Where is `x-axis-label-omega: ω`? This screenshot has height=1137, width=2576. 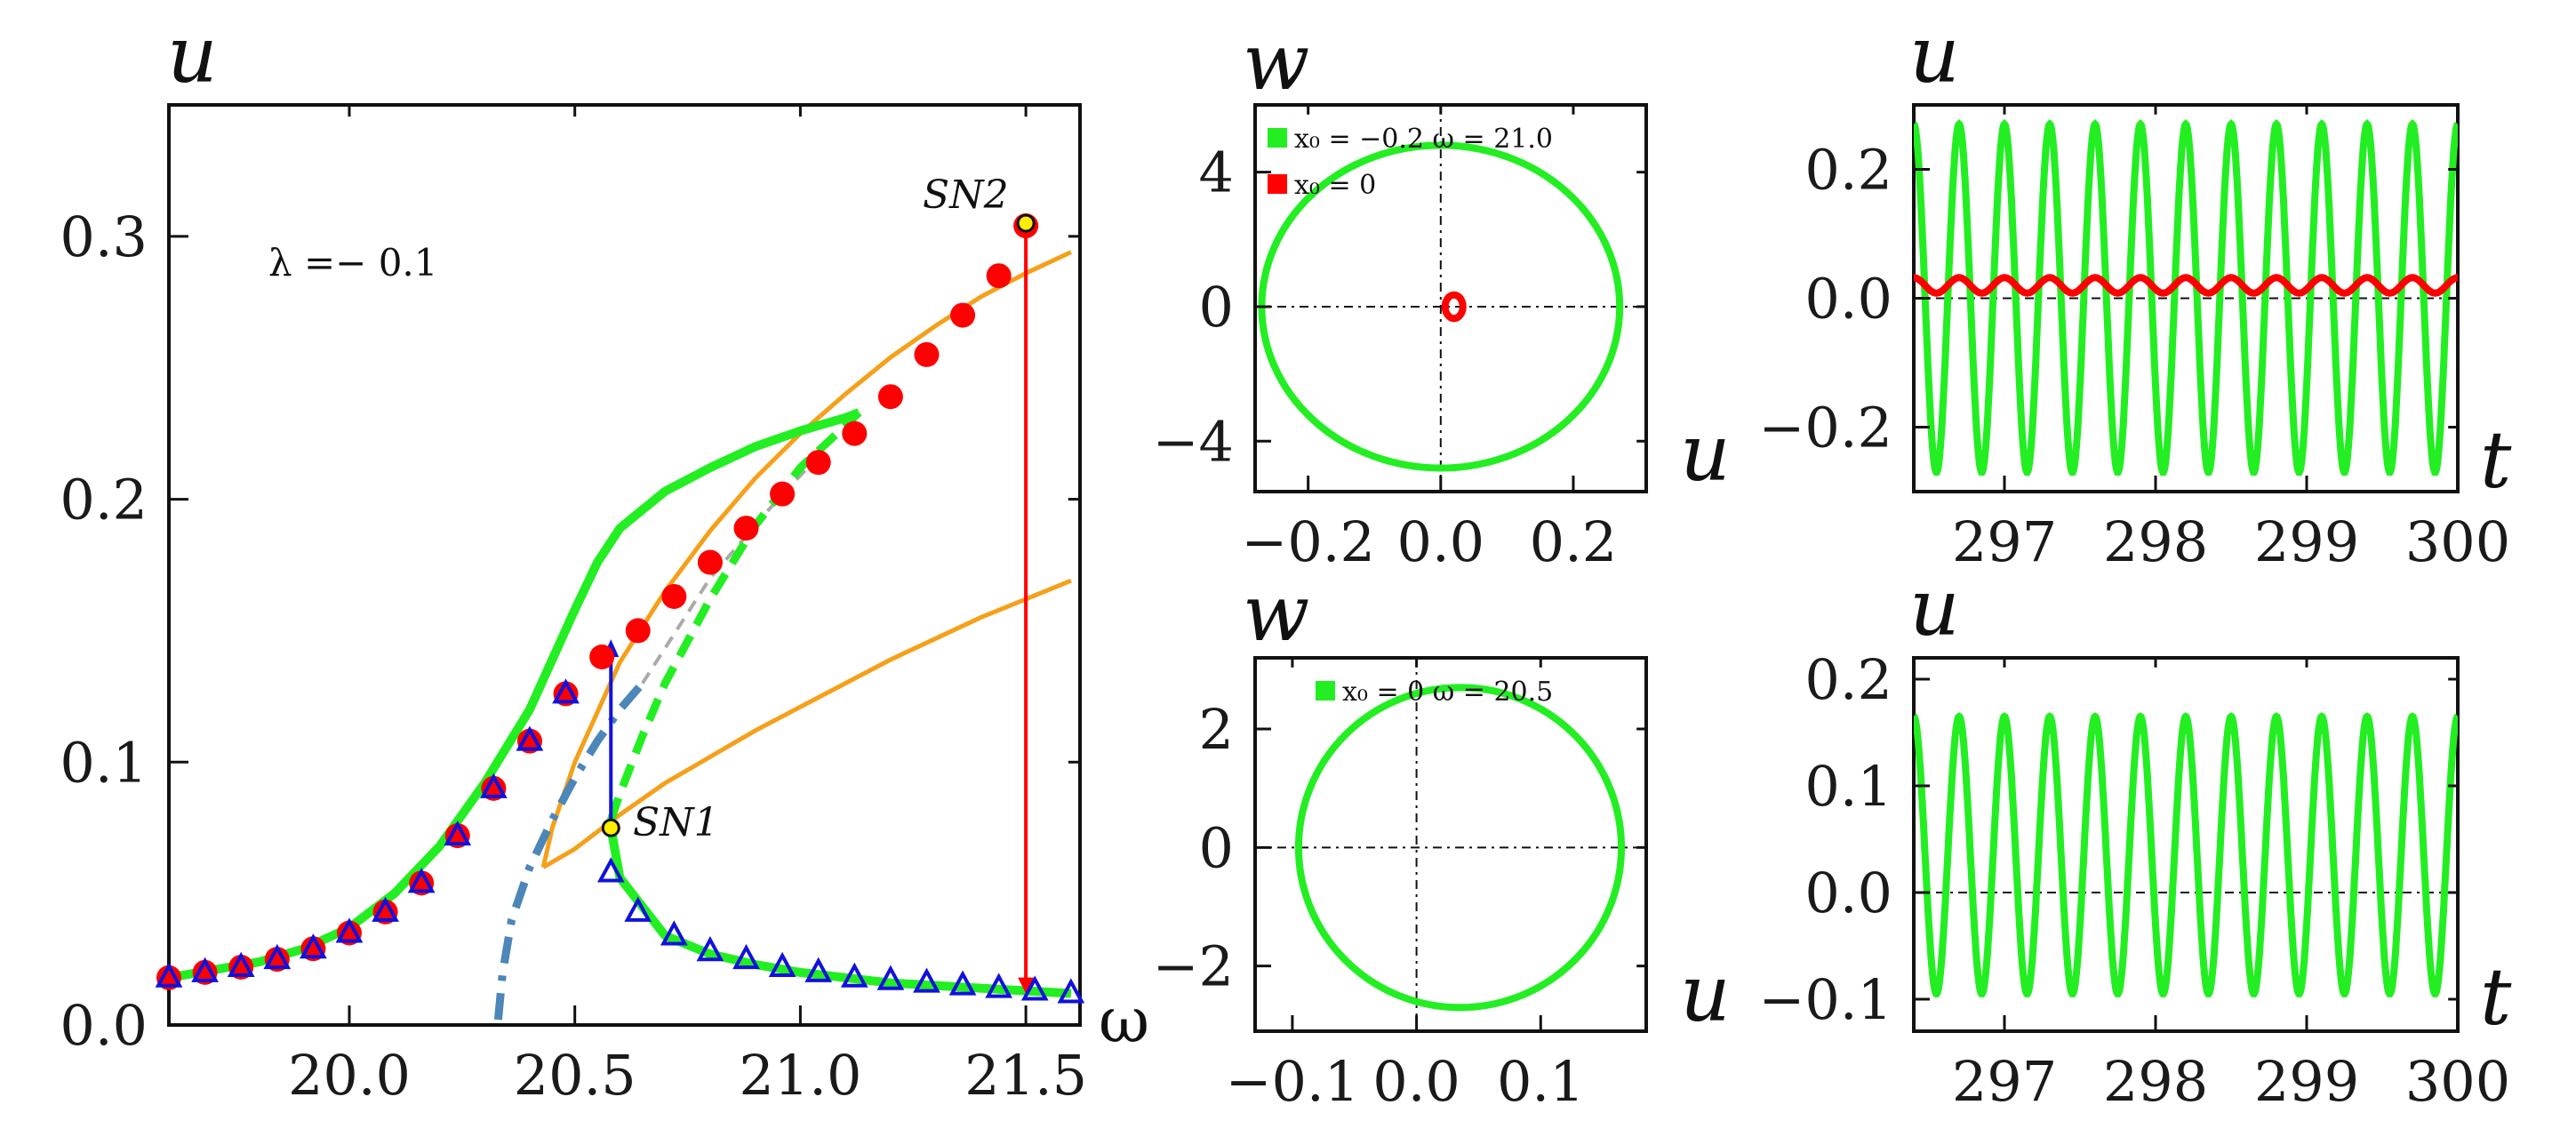 x-axis-label-omega: ω is located at coordinates (1124, 1021).